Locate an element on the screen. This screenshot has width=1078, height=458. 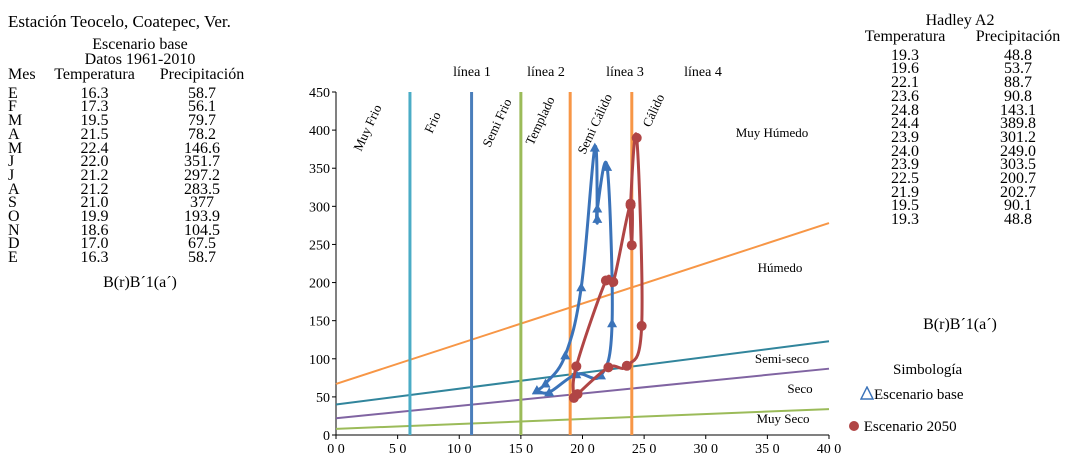
table-cell: 88.7 is located at coordinates (1018, 83).